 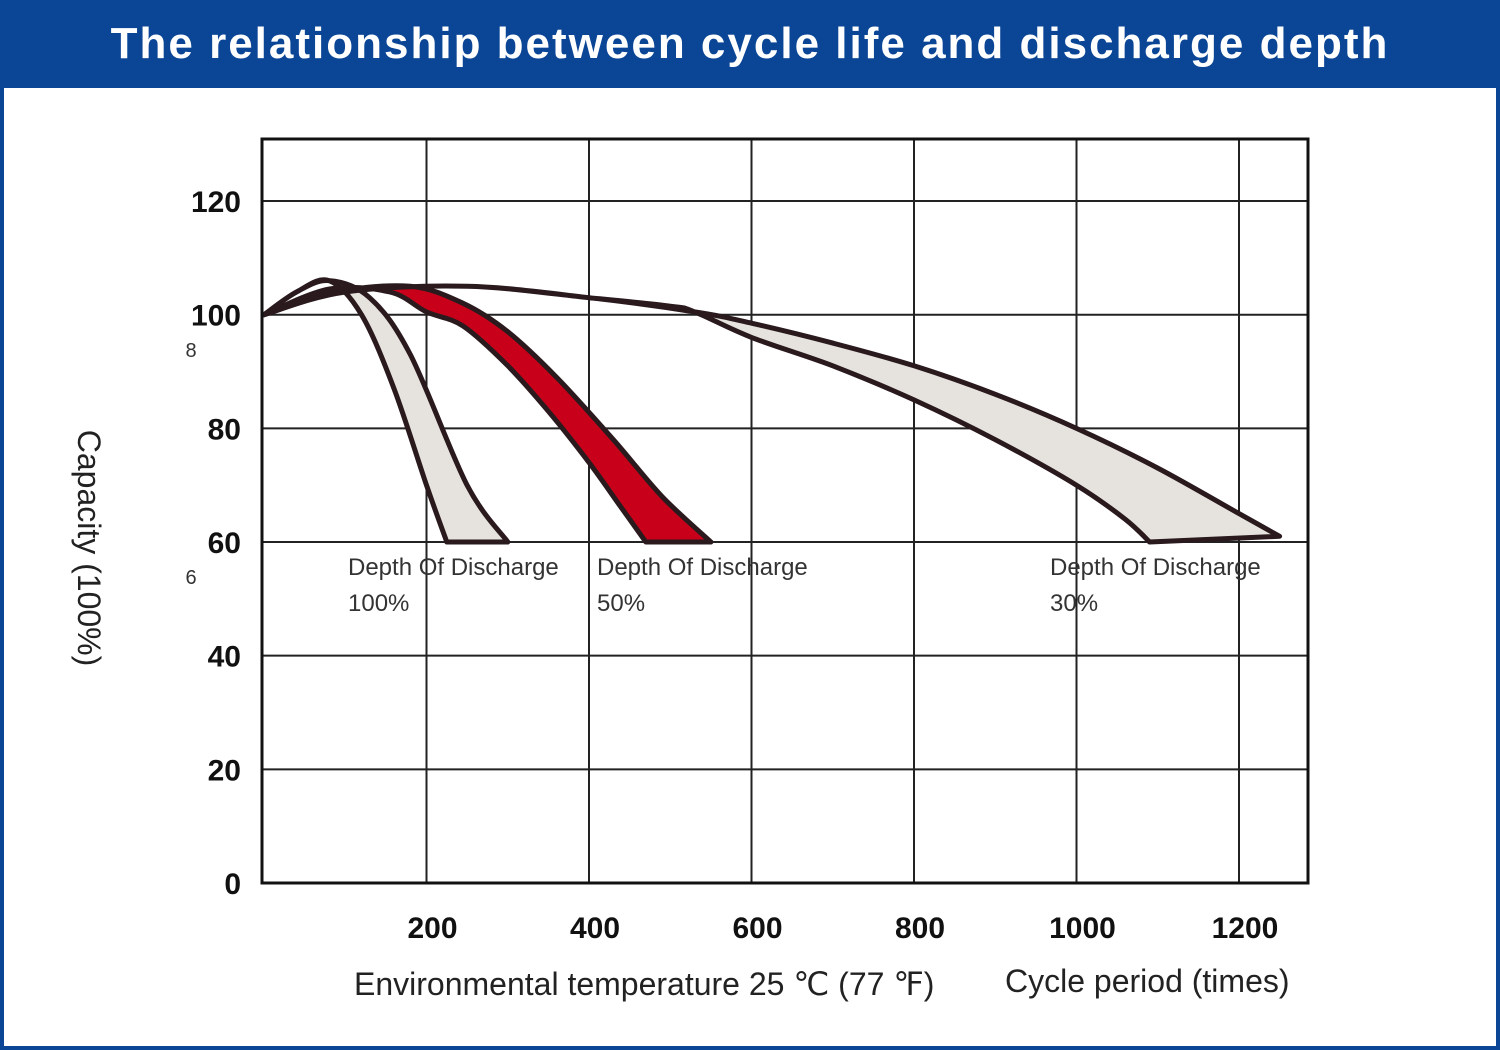 What do you see at coordinates (216, 202) in the screenshot?
I see `y-tick-label: 120` at bounding box center [216, 202].